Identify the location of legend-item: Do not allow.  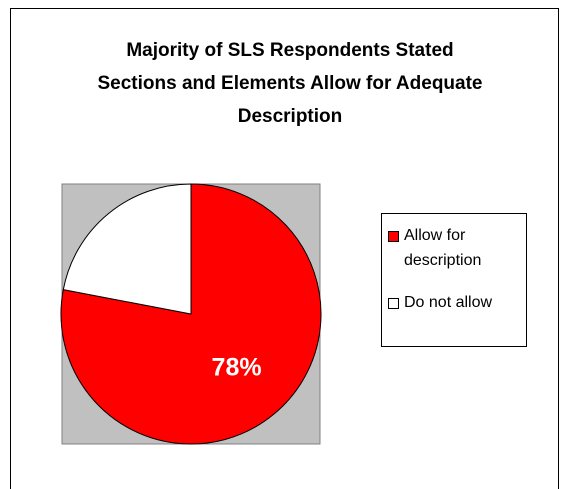
(457, 302).